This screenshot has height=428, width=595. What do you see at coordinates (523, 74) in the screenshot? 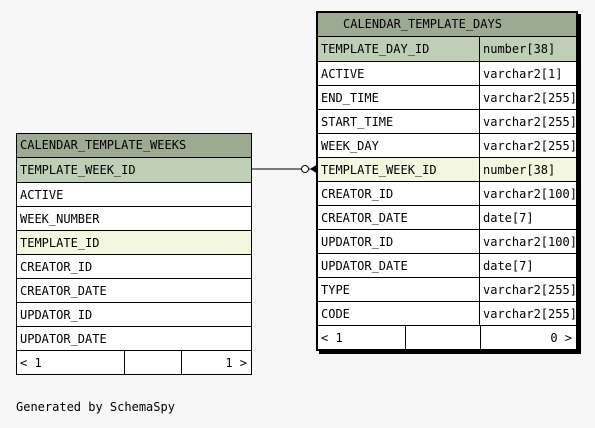
I see `column-type: varchar2[1]` at bounding box center [523, 74].